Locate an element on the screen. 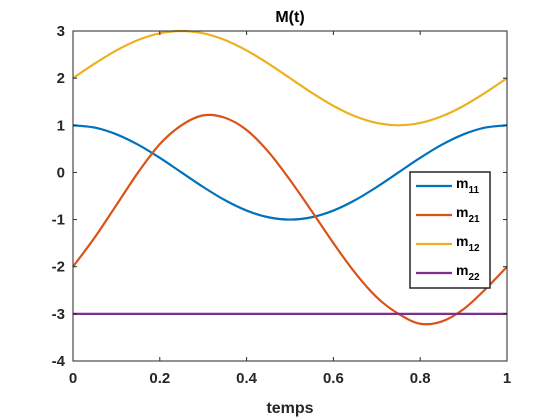 The height and width of the screenshot is (420, 560). y-tick-label: 0 is located at coordinates (61, 172).